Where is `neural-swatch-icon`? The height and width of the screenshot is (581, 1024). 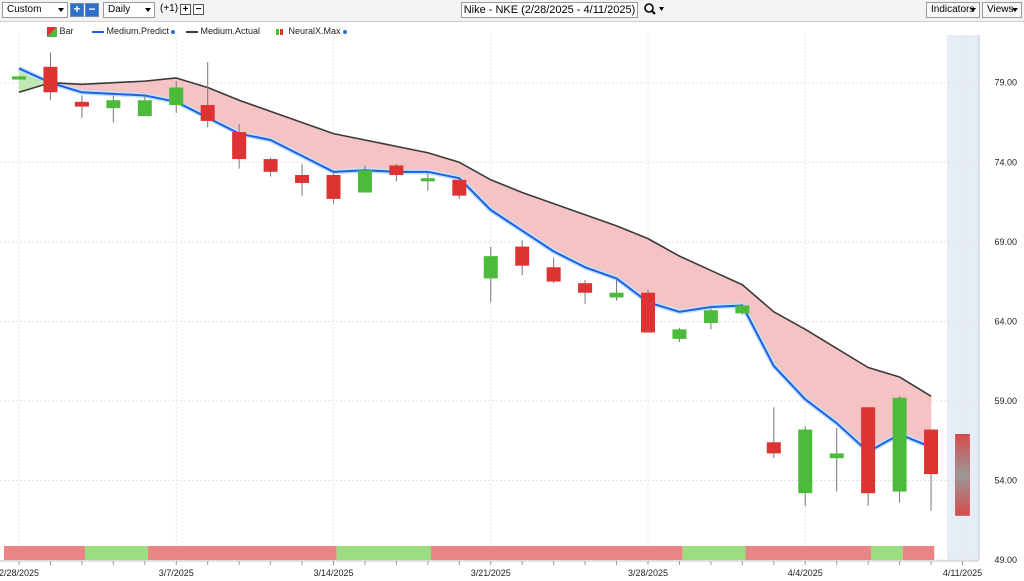
neural-swatch-icon is located at coordinates (279, 31).